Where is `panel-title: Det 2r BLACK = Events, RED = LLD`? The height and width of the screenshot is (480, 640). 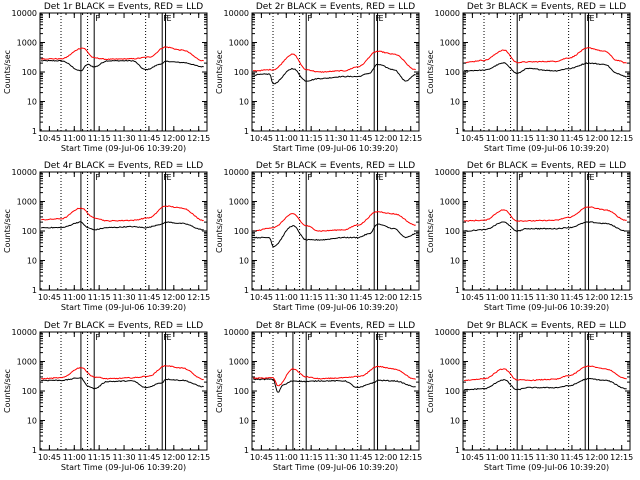 panel-title: Det 2r BLACK = Events, RED = LLD is located at coordinates (335, 7).